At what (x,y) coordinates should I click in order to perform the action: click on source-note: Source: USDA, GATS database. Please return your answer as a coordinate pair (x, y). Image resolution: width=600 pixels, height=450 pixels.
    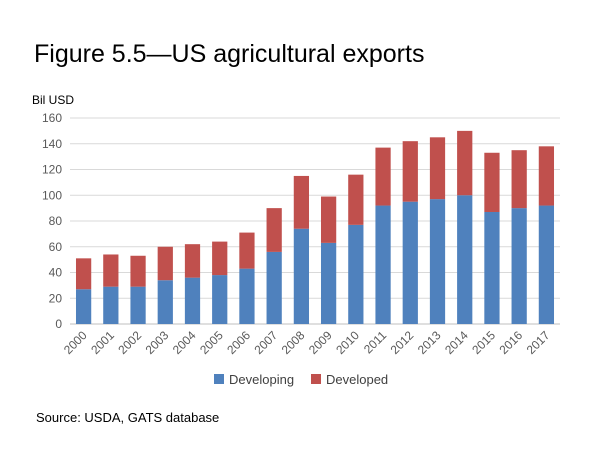
    Looking at the image, I should click on (128, 417).